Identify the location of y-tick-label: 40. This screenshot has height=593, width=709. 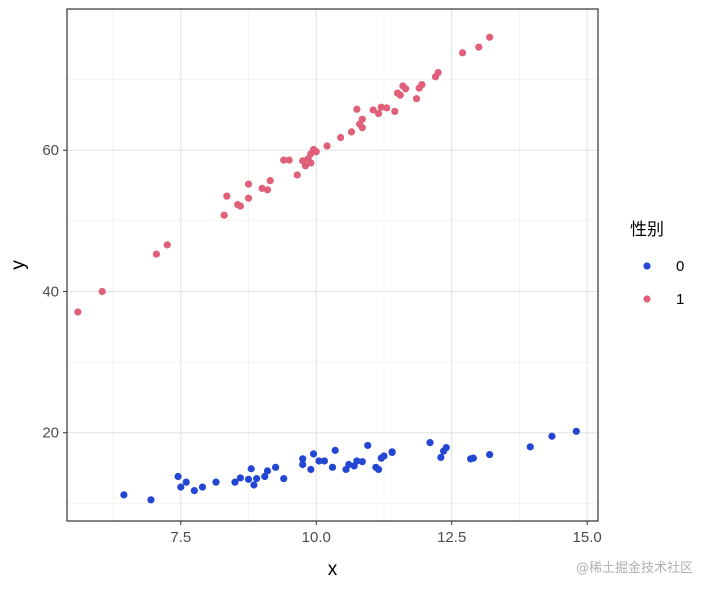
(50, 291).